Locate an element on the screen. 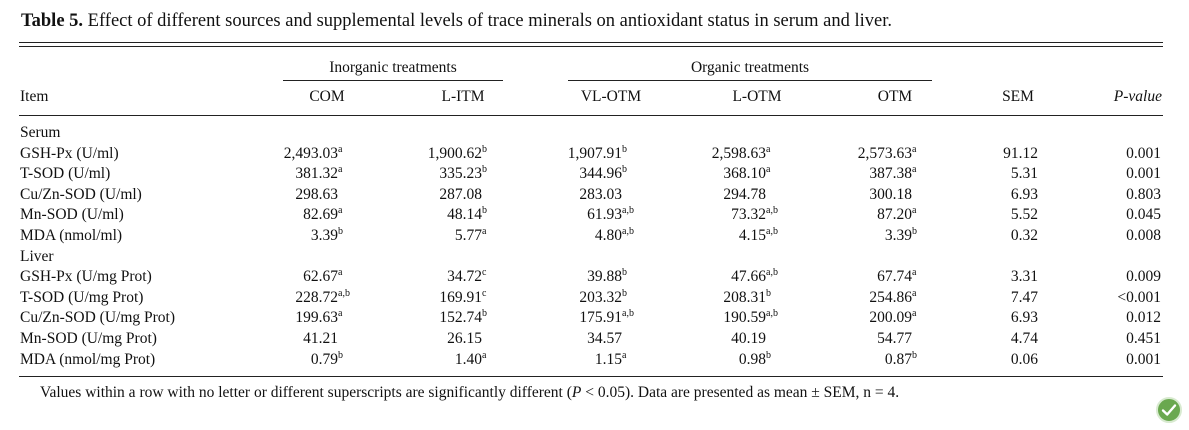 Image resolution: width=1189 pixels, height=430 pixels. cell-value: 300.18 is located at coordinates (890, 194).